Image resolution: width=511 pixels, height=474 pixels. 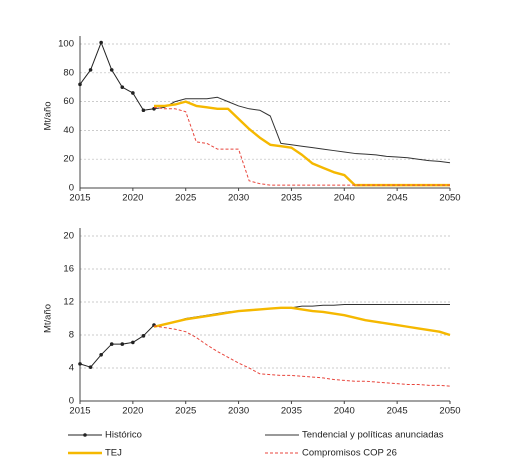 I want to click on legend-label: Compromisos COP 26, so click(x=349, y=453).